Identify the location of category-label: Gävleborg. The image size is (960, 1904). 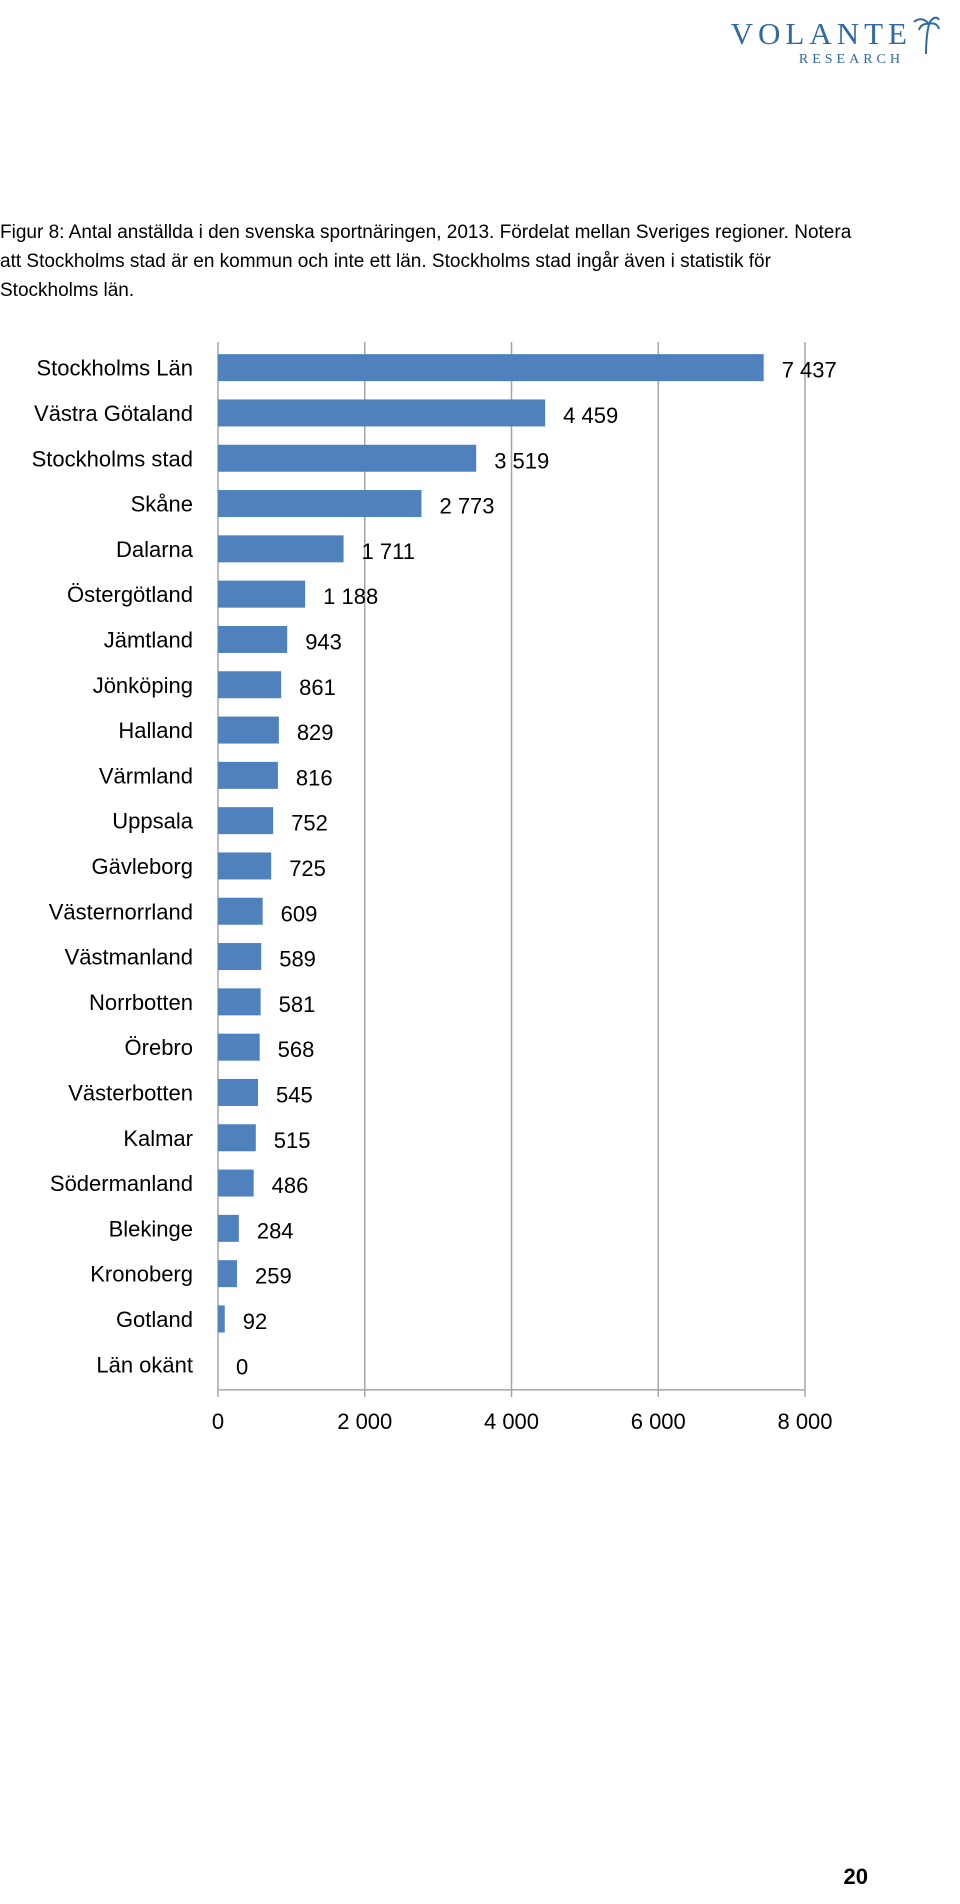
(142, 866).